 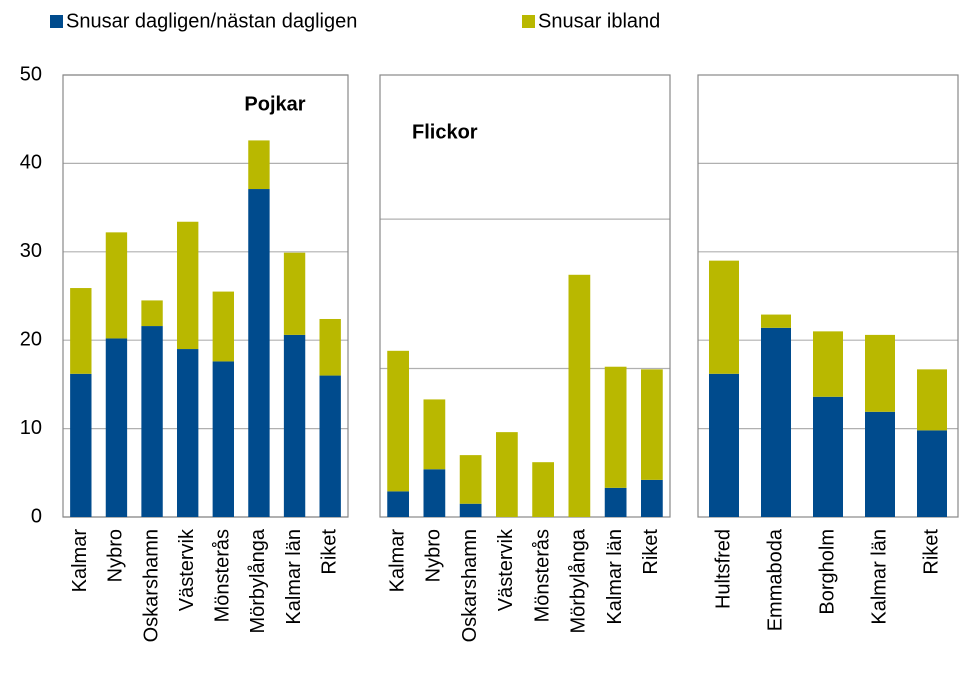 What do you see at coordinates (31, 428) in the screenshot?
I see `y-tick-label: 10` at bounding box center [31, 428].